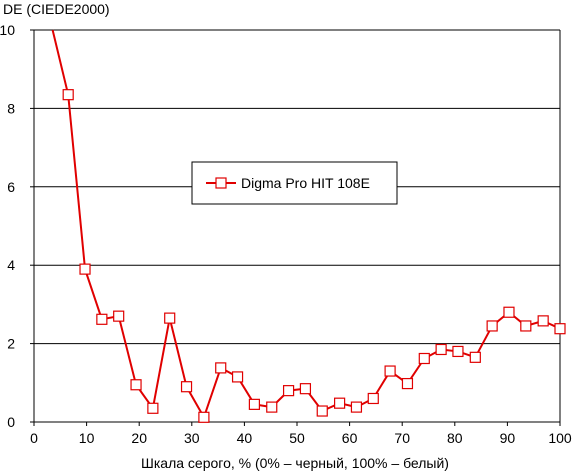 This screenshot has width=573, height=472. I want to click on y-tick-label: 10, so click(7, 30).